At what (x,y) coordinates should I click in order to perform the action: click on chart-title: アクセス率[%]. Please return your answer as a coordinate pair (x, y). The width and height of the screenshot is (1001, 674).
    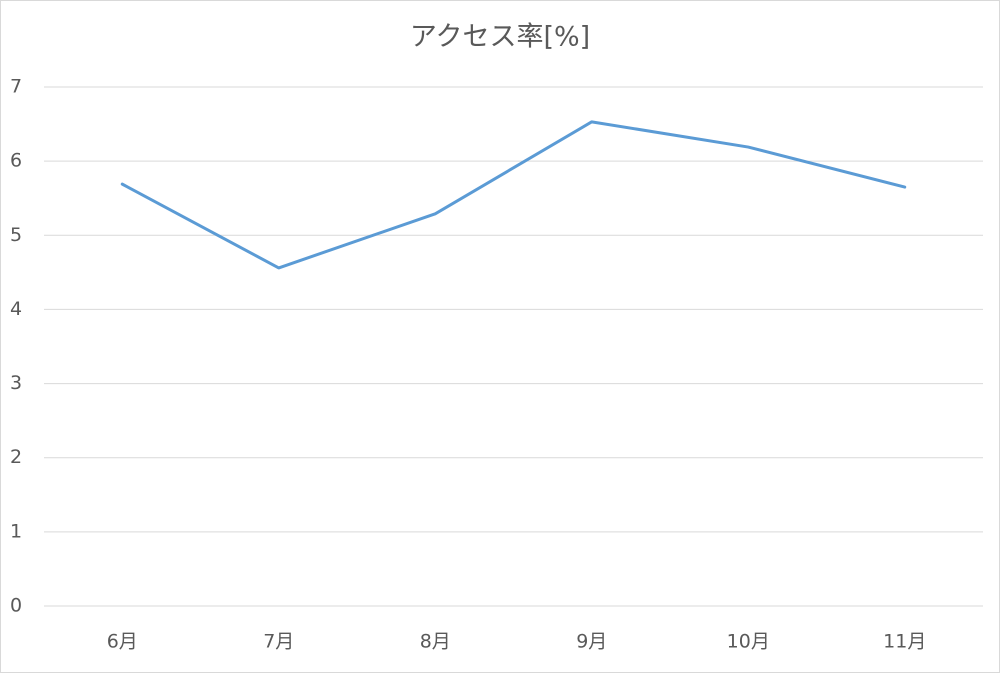
    Looking at the image, I should click on (500, 37).